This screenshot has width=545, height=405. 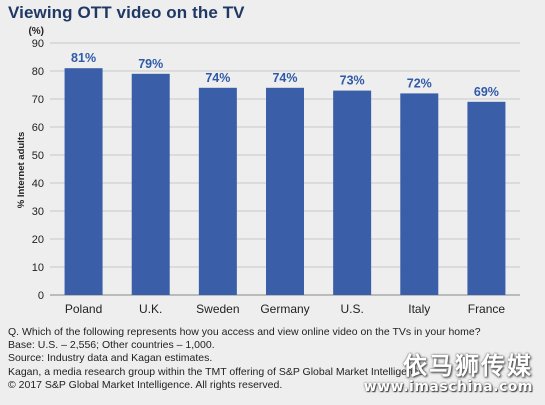 What do you see at coordinates (150, 64) in the screenshot?
I see `data-label: 79%` at bounding box center [150, 64].